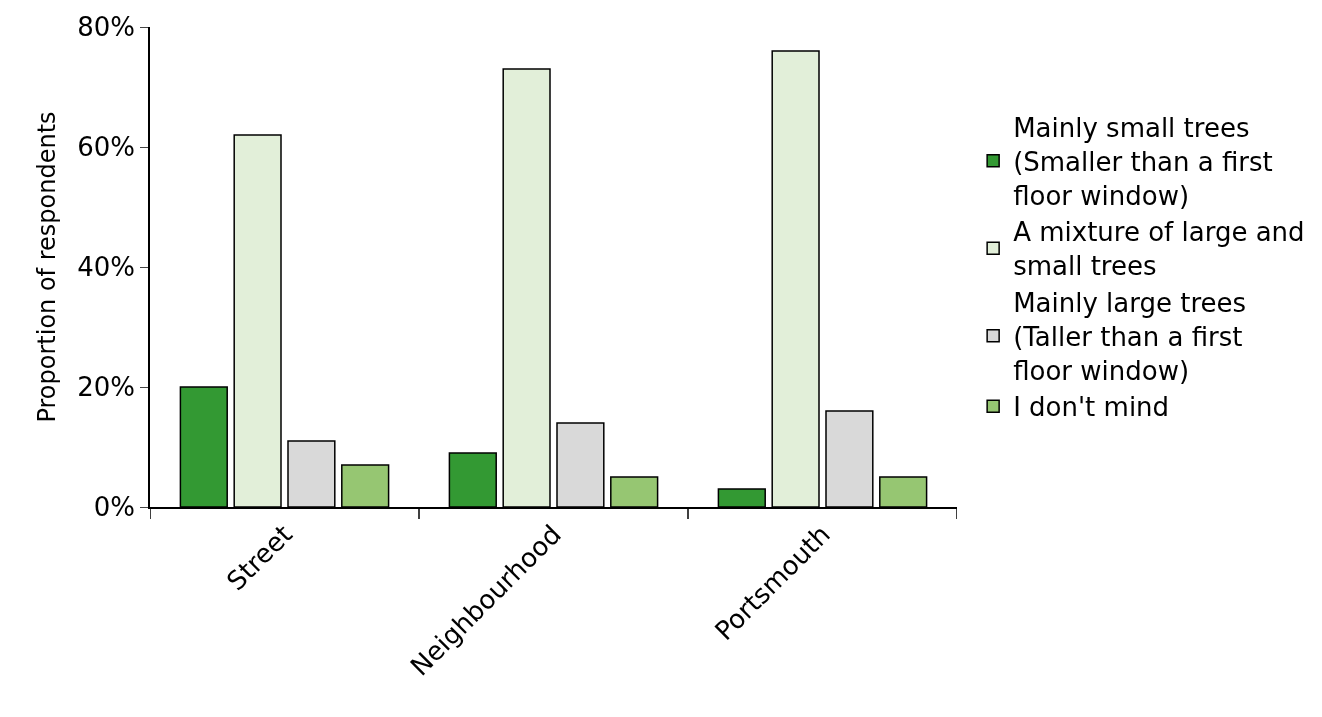  Describe the element at coordinates (1130, 337) in the screenshot. I see `legend-label: Mainly large trees (Taller than a first floor window)` at that location.